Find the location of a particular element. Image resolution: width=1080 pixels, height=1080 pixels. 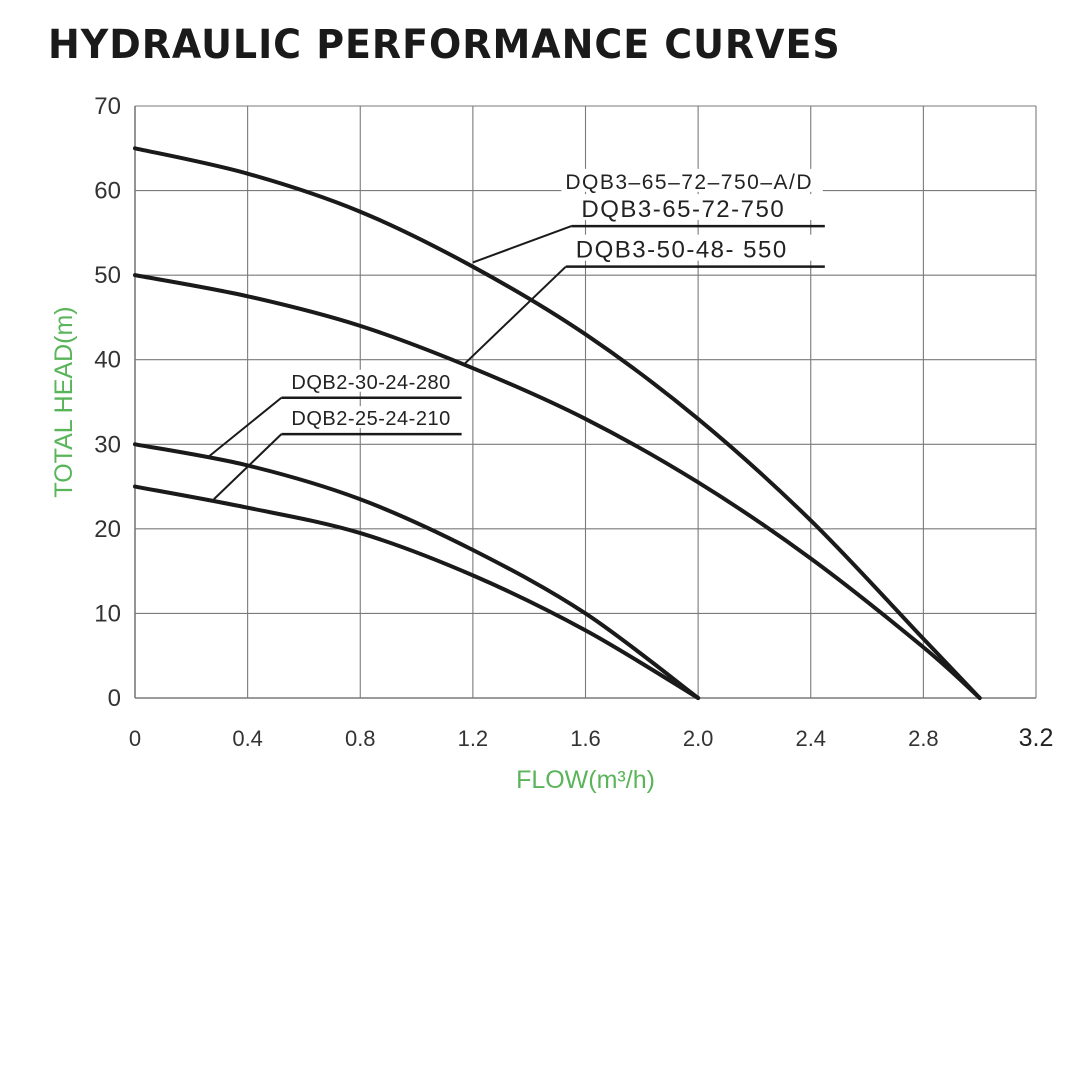

x-tick-label: 2.8 is located at coordinates (923, 738).